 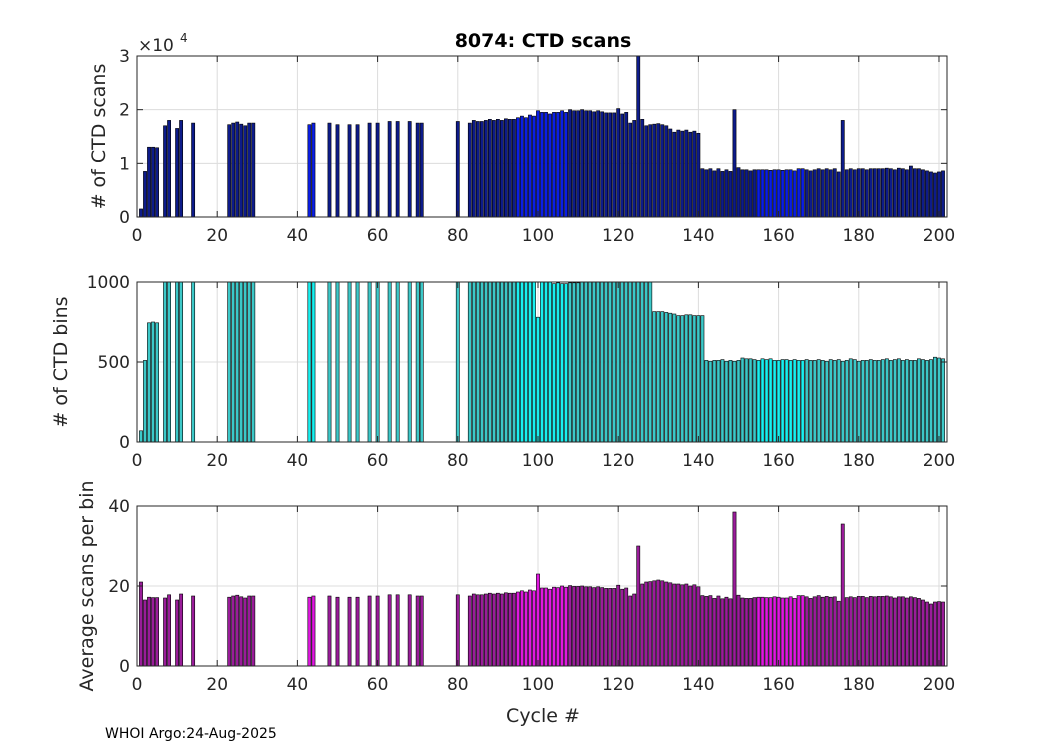 What do you see at coordinates (698, 236) in the screenshot?
I see `x-tick-label: 140` at bounding box center [698, 236].